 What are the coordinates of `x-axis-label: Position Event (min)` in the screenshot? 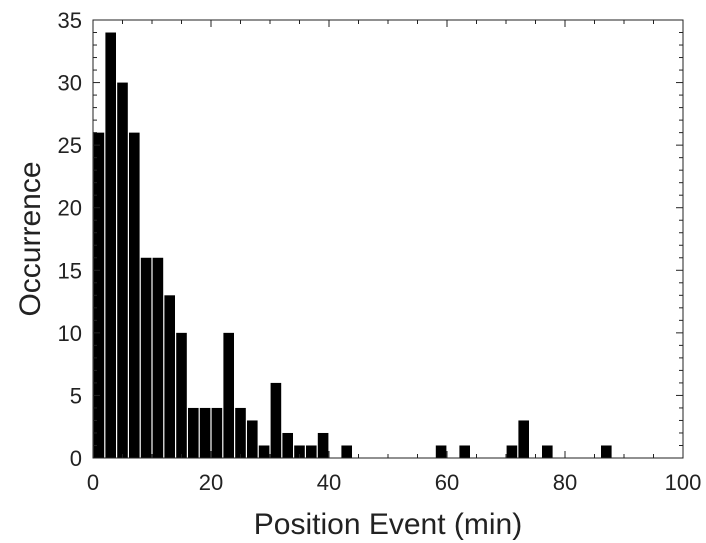 It's located at (388, 524).